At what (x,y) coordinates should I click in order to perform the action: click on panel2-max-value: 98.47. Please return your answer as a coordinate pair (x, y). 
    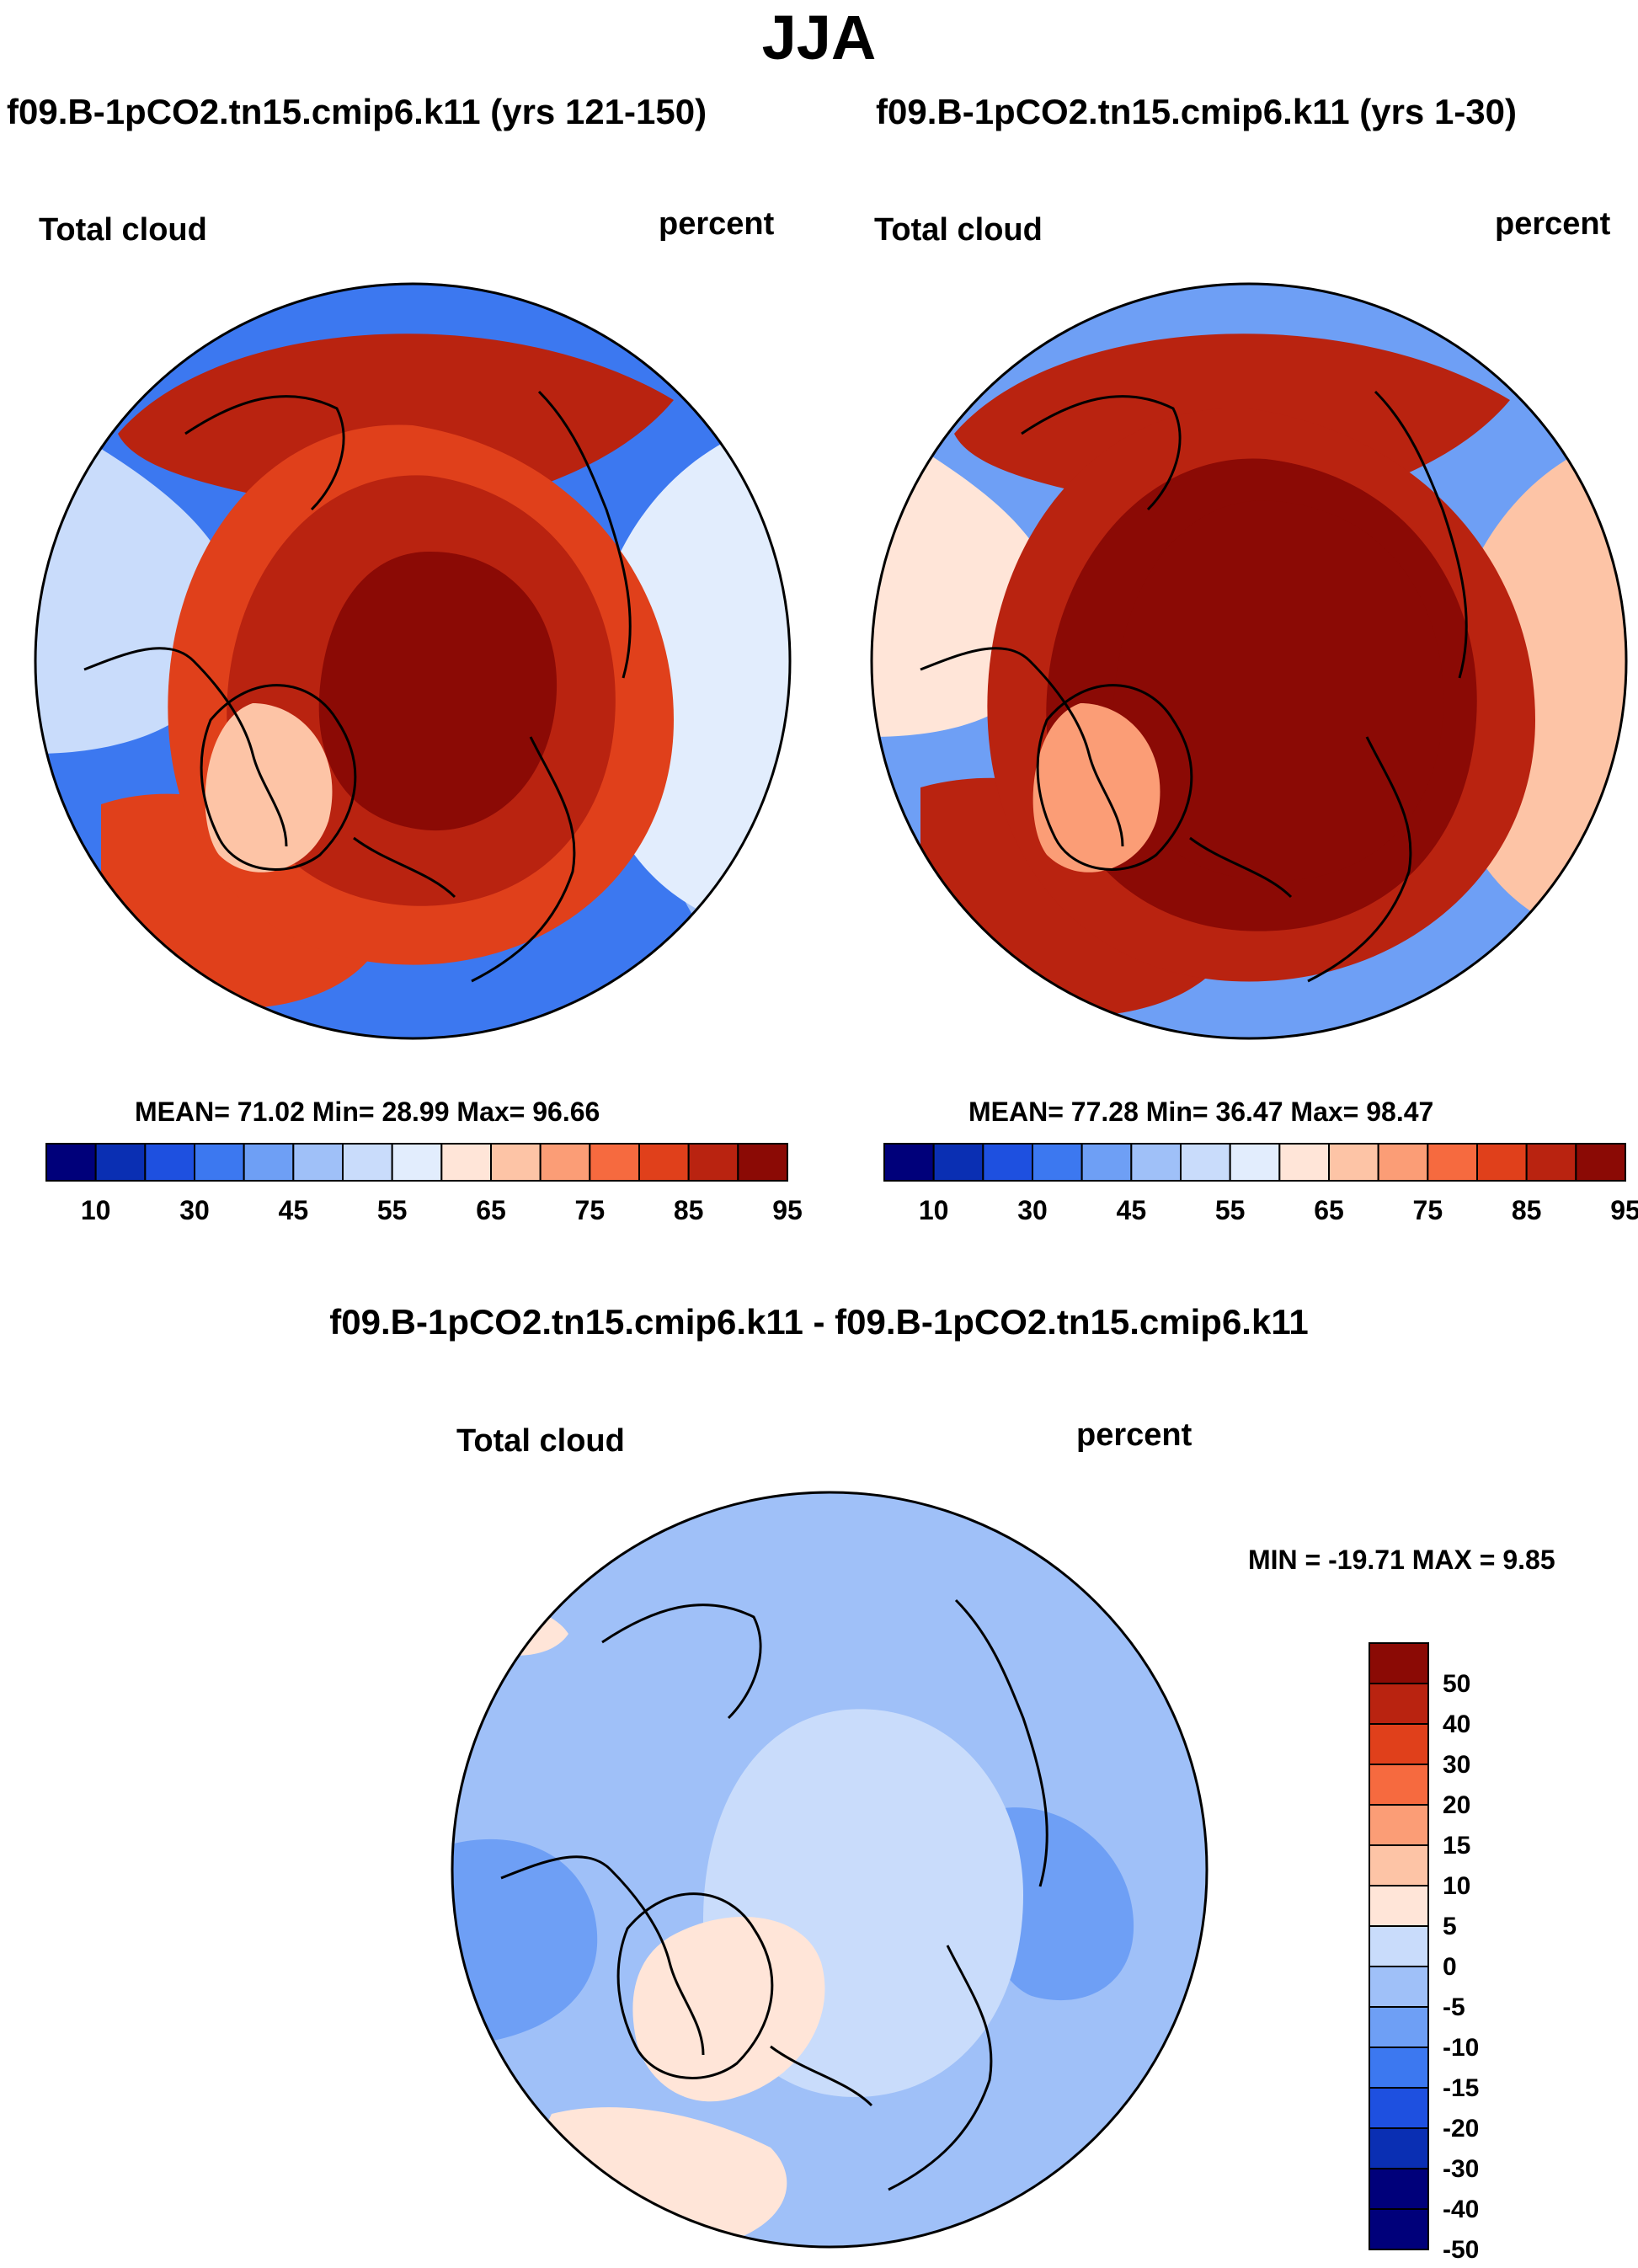
    Looking at the image, I should click on (1400, 1112).